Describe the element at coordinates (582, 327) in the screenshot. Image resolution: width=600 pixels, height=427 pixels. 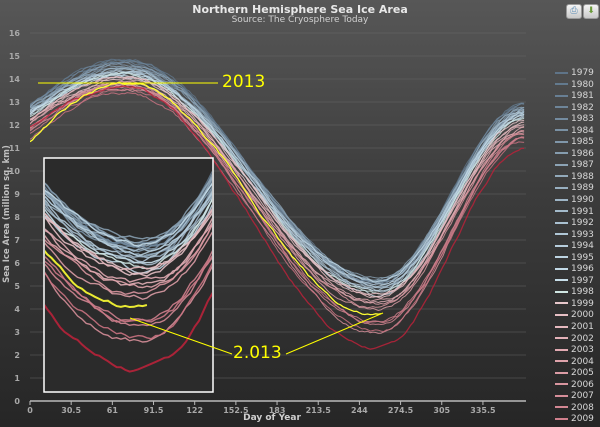
I see `legend-label: 2001` at that location.